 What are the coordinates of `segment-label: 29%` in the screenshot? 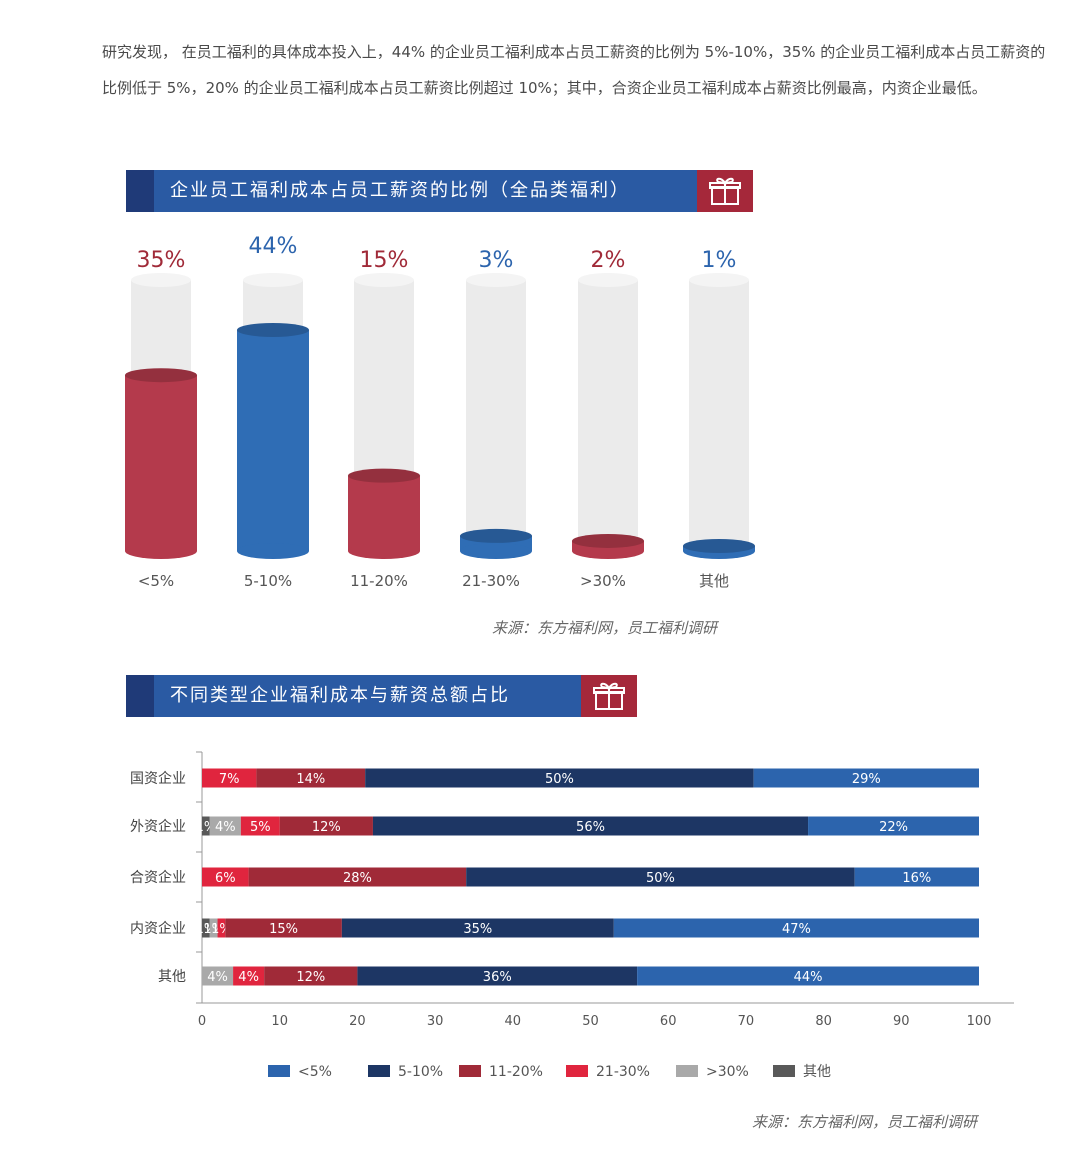 It's located at (866, 779).